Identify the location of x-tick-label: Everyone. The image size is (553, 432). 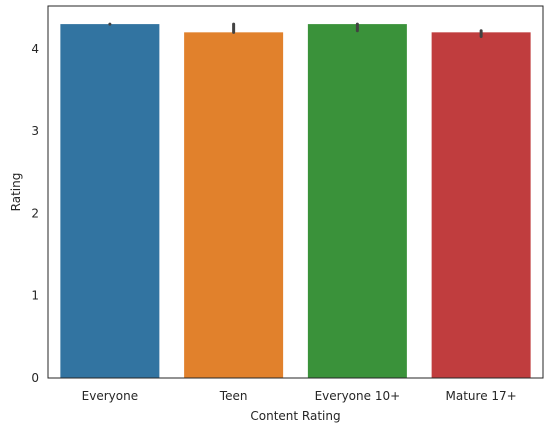
(110, 396).